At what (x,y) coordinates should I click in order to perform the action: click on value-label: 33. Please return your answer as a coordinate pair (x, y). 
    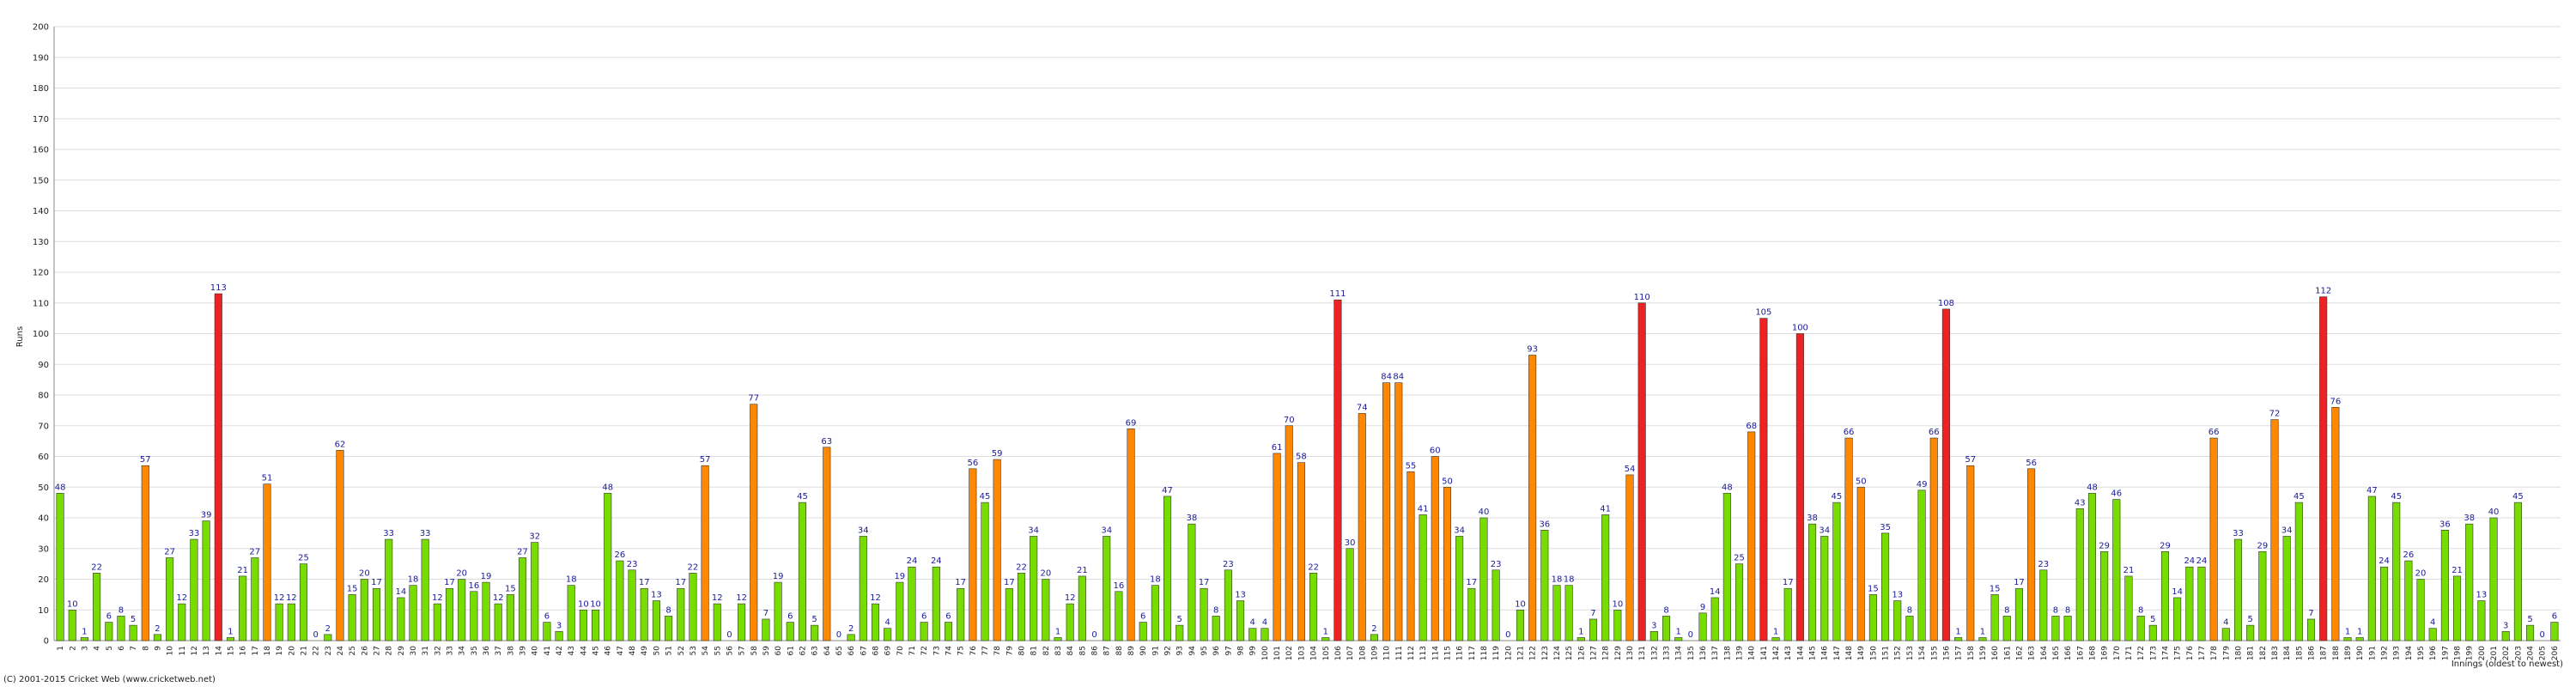
    Looking at the image, I should click on (2238, 533).